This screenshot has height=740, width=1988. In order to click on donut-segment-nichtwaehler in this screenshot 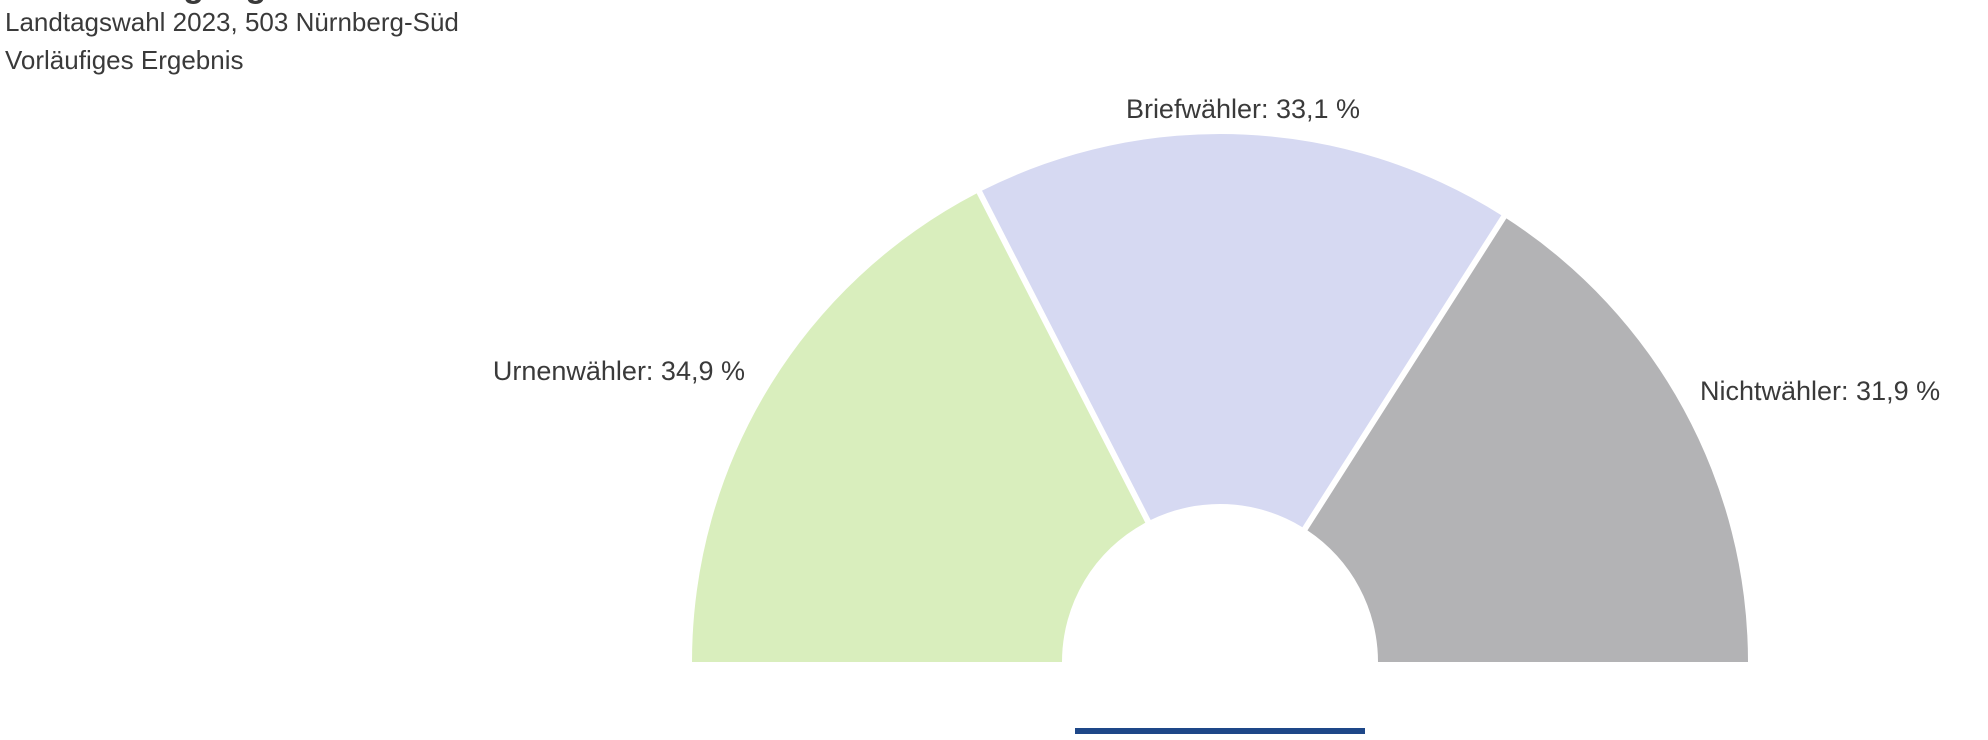, I will do `click(1527, 440)`.